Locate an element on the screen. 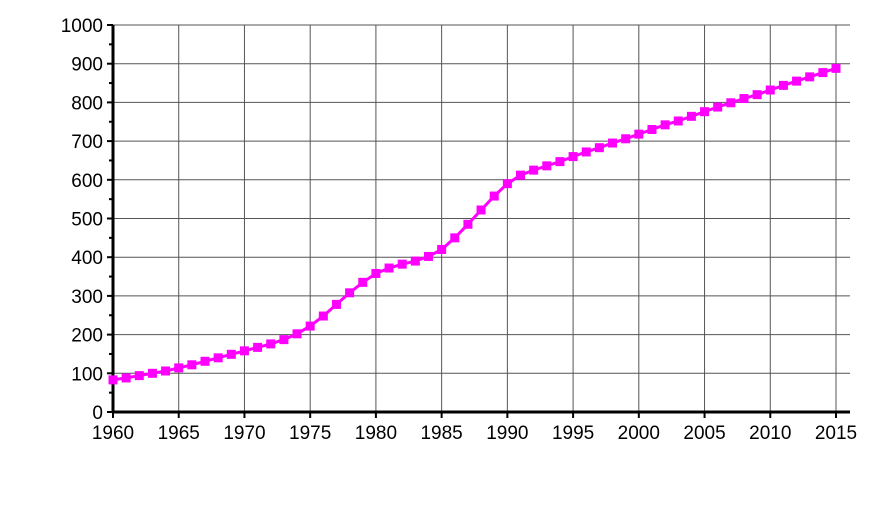 This screenshot has width=872, height=512. data-point-2007 is located at coordinates (731, 103).